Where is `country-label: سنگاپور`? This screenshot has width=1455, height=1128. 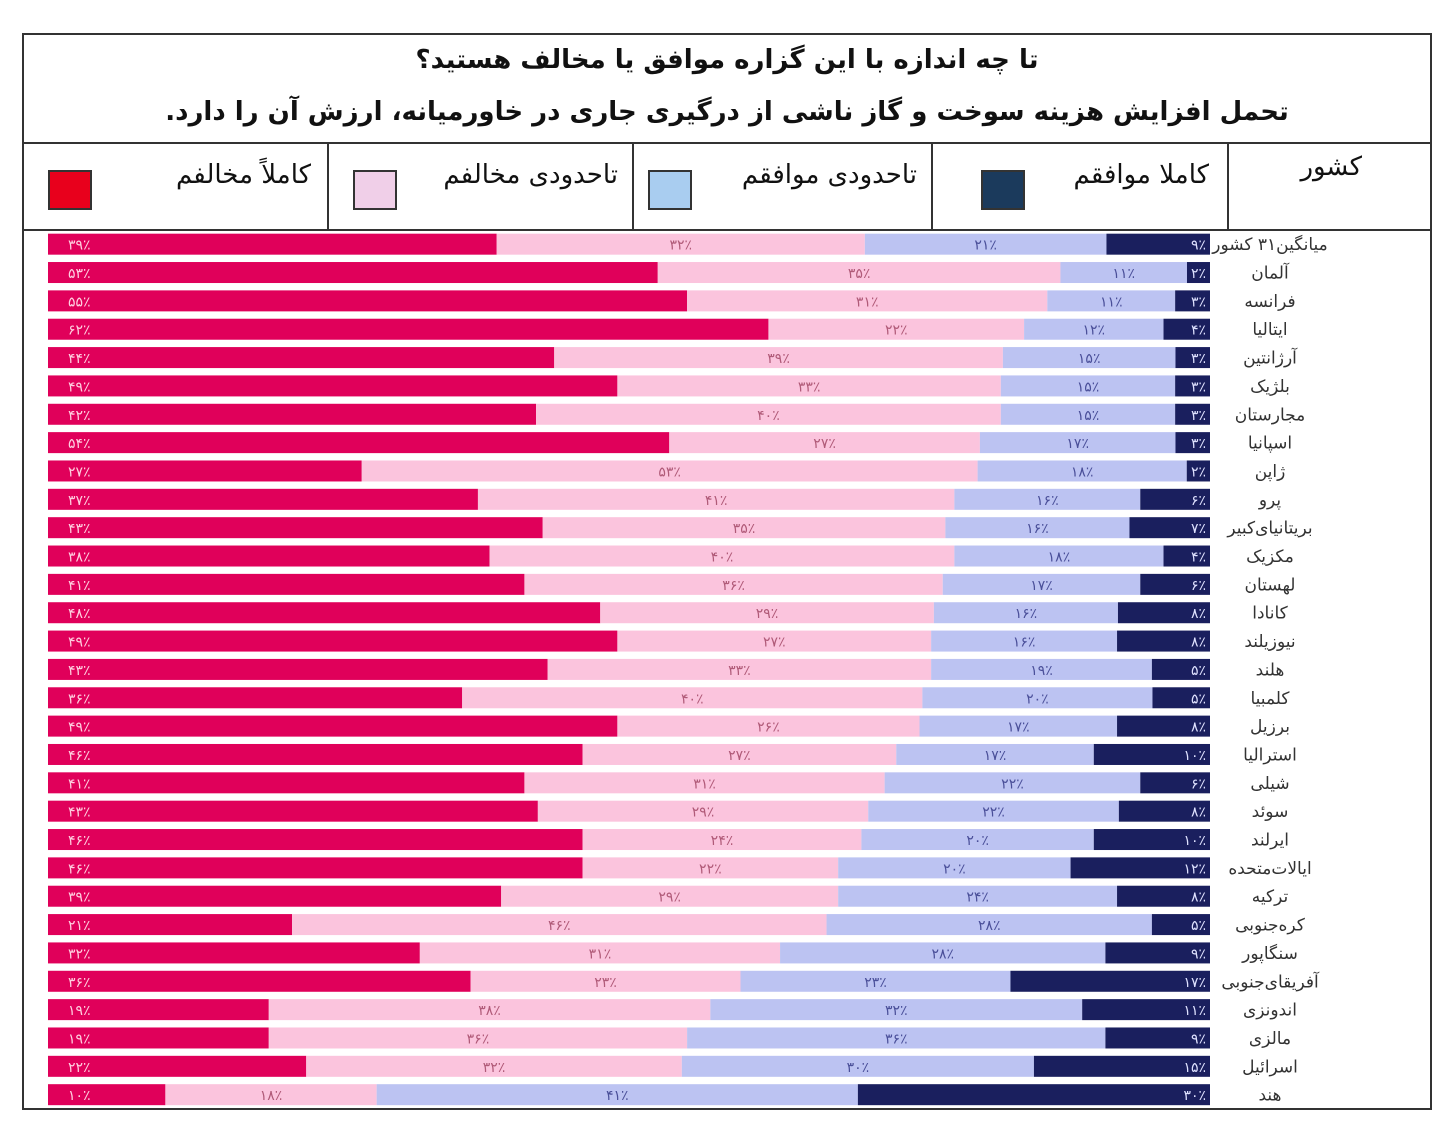
country-label: سنگاپور is located at coordinates (1269, 953).